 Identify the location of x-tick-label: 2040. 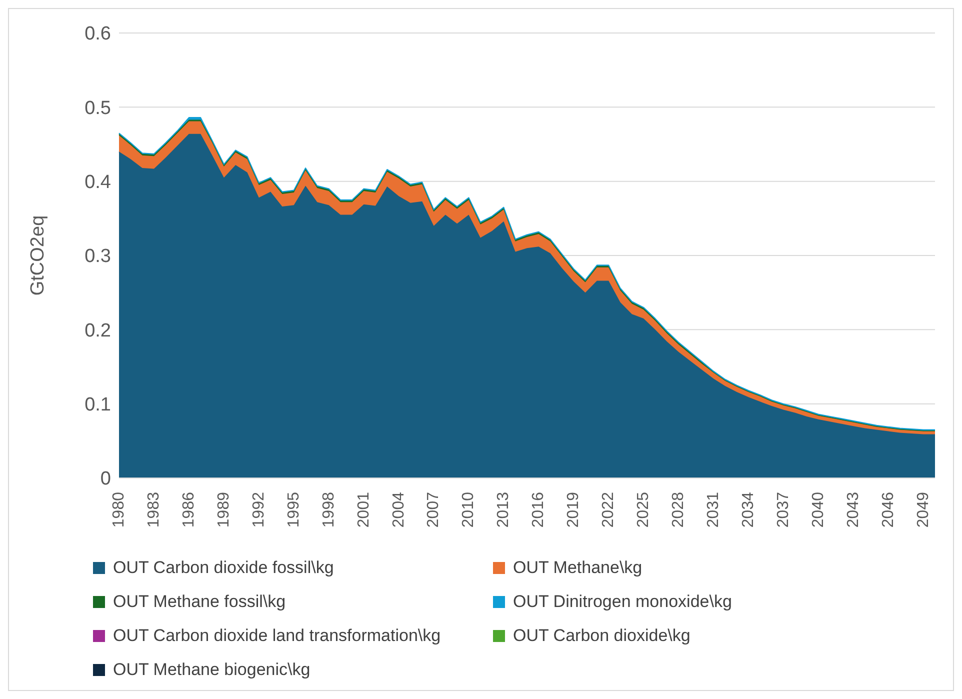
(818, 510).